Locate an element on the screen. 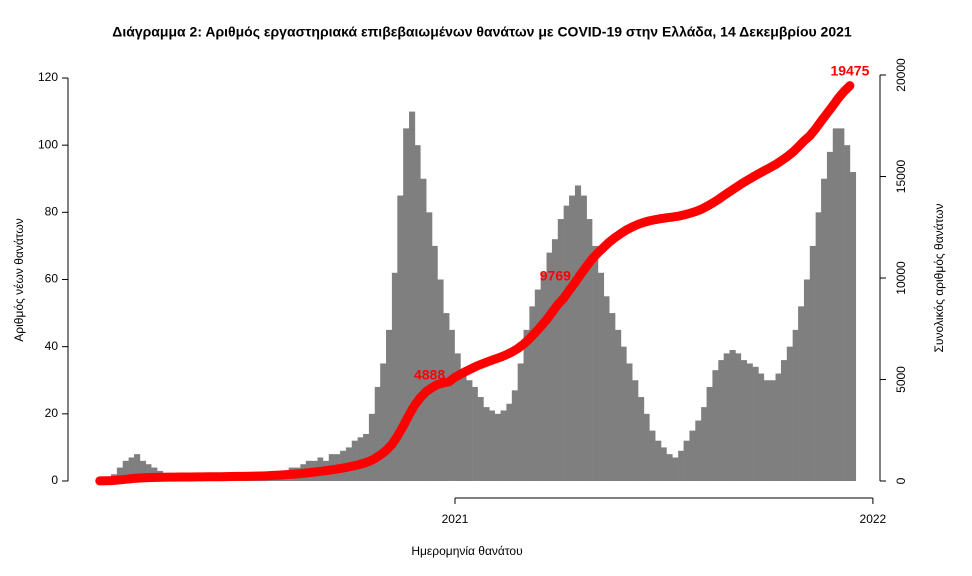 The height and width of the screenshot is (576, 972). y2-tick-label: 5000 is located at coordinates (901, 379).